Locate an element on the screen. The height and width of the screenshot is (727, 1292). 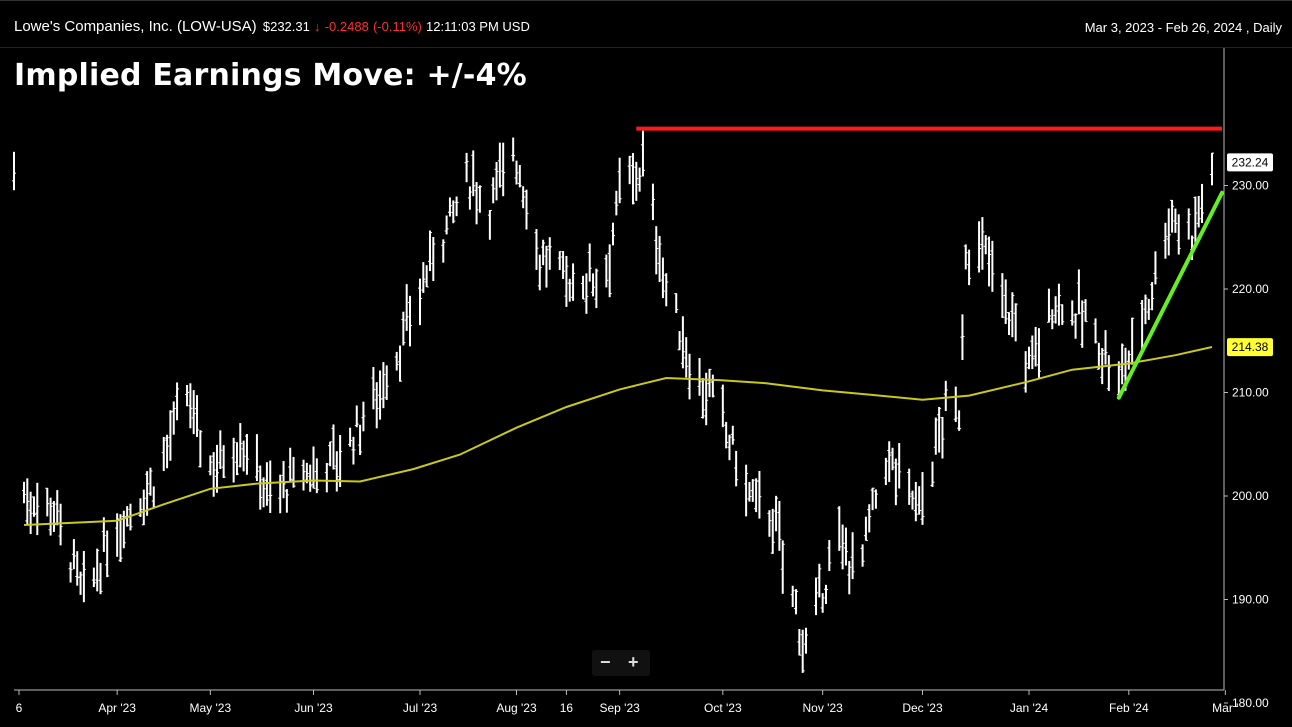
arrow-down-icon: ↓ is located at coordinates (317, 26).